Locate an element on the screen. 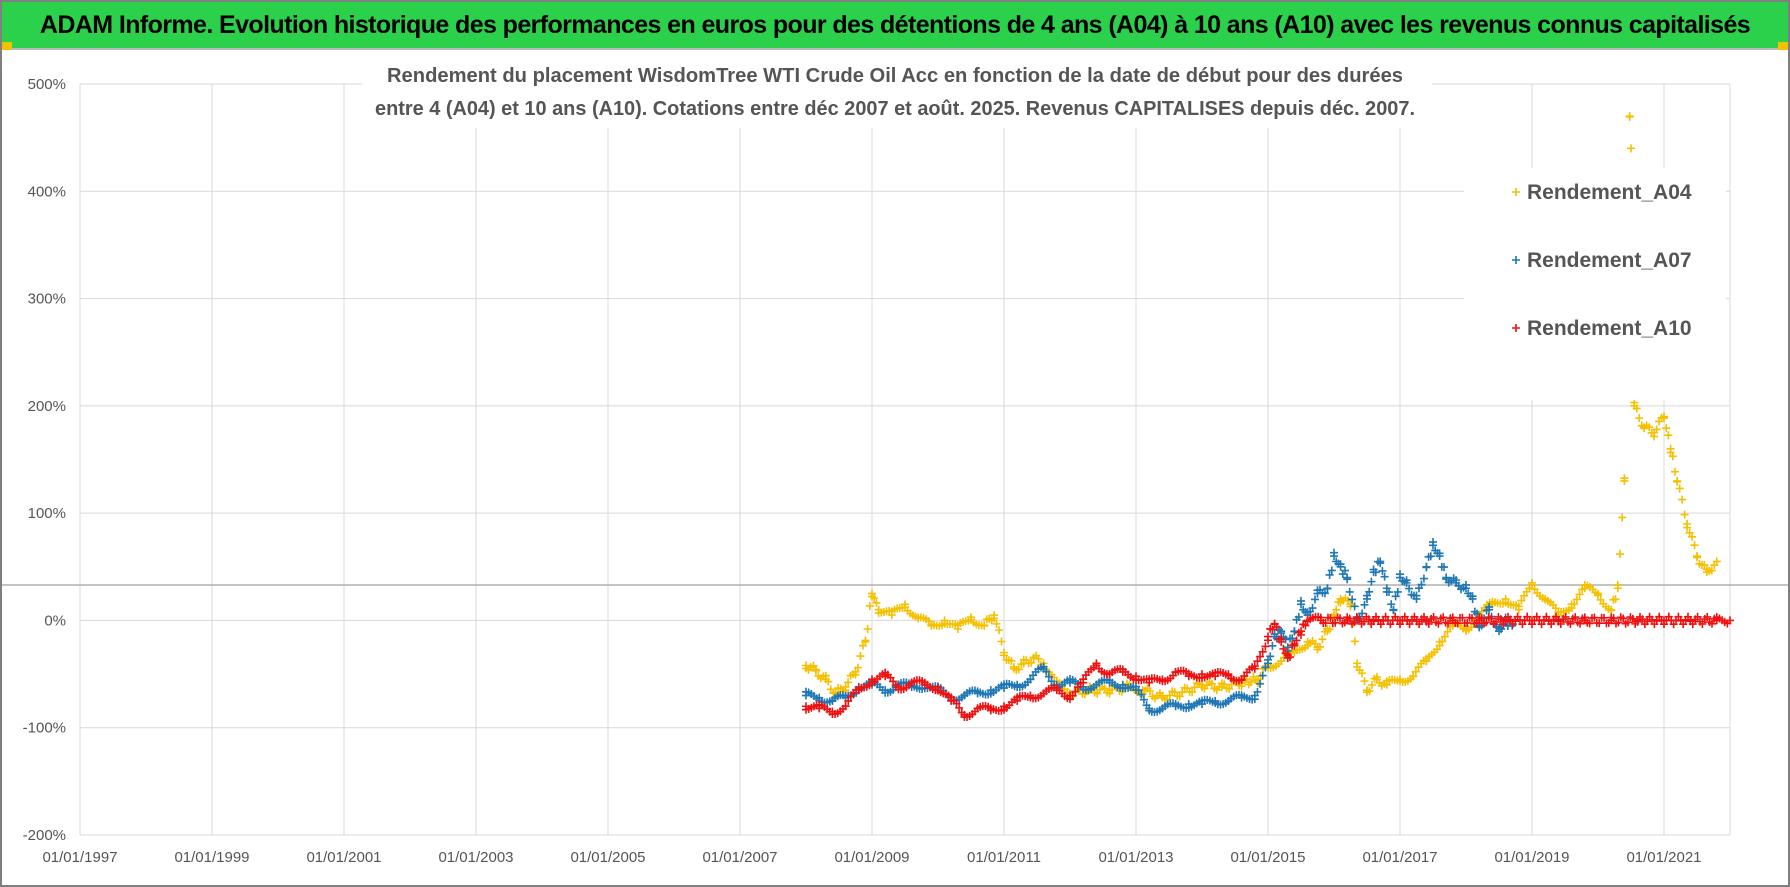  x-tick-label: 01/01/2015 is located at coordinates (1267, 857).